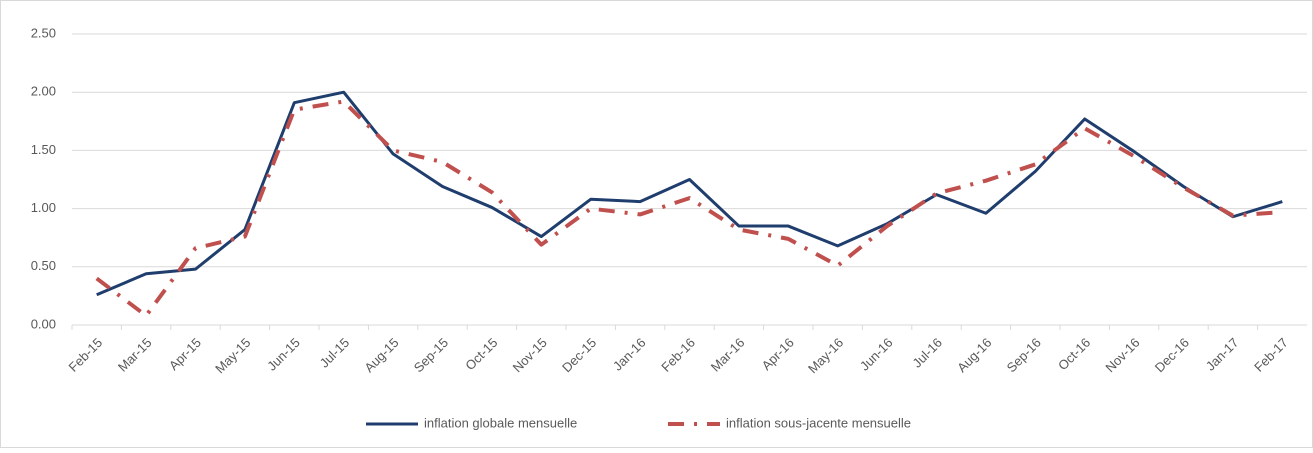  Describe the element at coordinates (818, 422) in the screenshot. I see `legend-label: inflation sous-jacente mensuelle` at that location.